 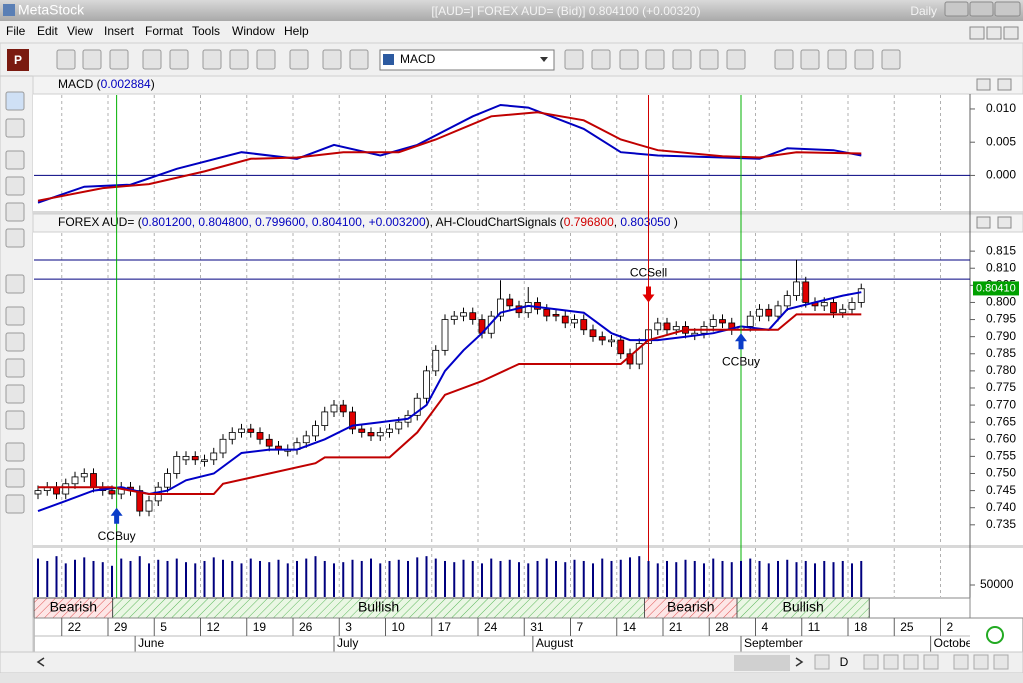 What do you see at coordinates (956, 9) in the screenshot?
I see `minimize-button` at bounding box center [956, 9].